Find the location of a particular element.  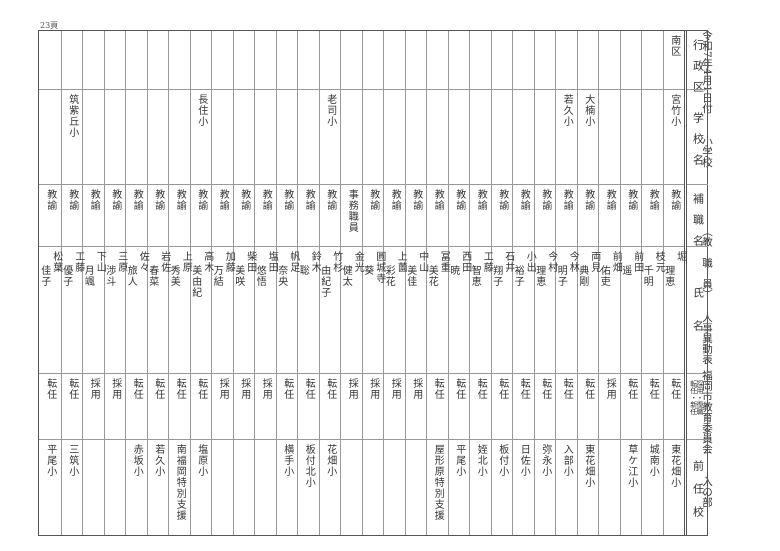

given-name: 美咲 is located at coordinates (238, 276).